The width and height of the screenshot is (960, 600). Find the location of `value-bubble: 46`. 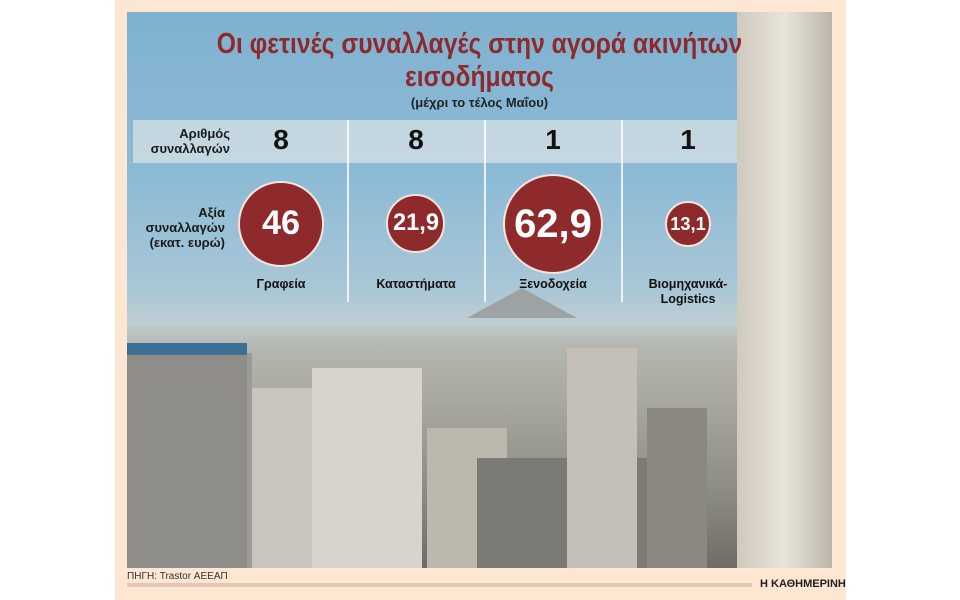

value-bubble: 46 is located at coordinates (281, 224).